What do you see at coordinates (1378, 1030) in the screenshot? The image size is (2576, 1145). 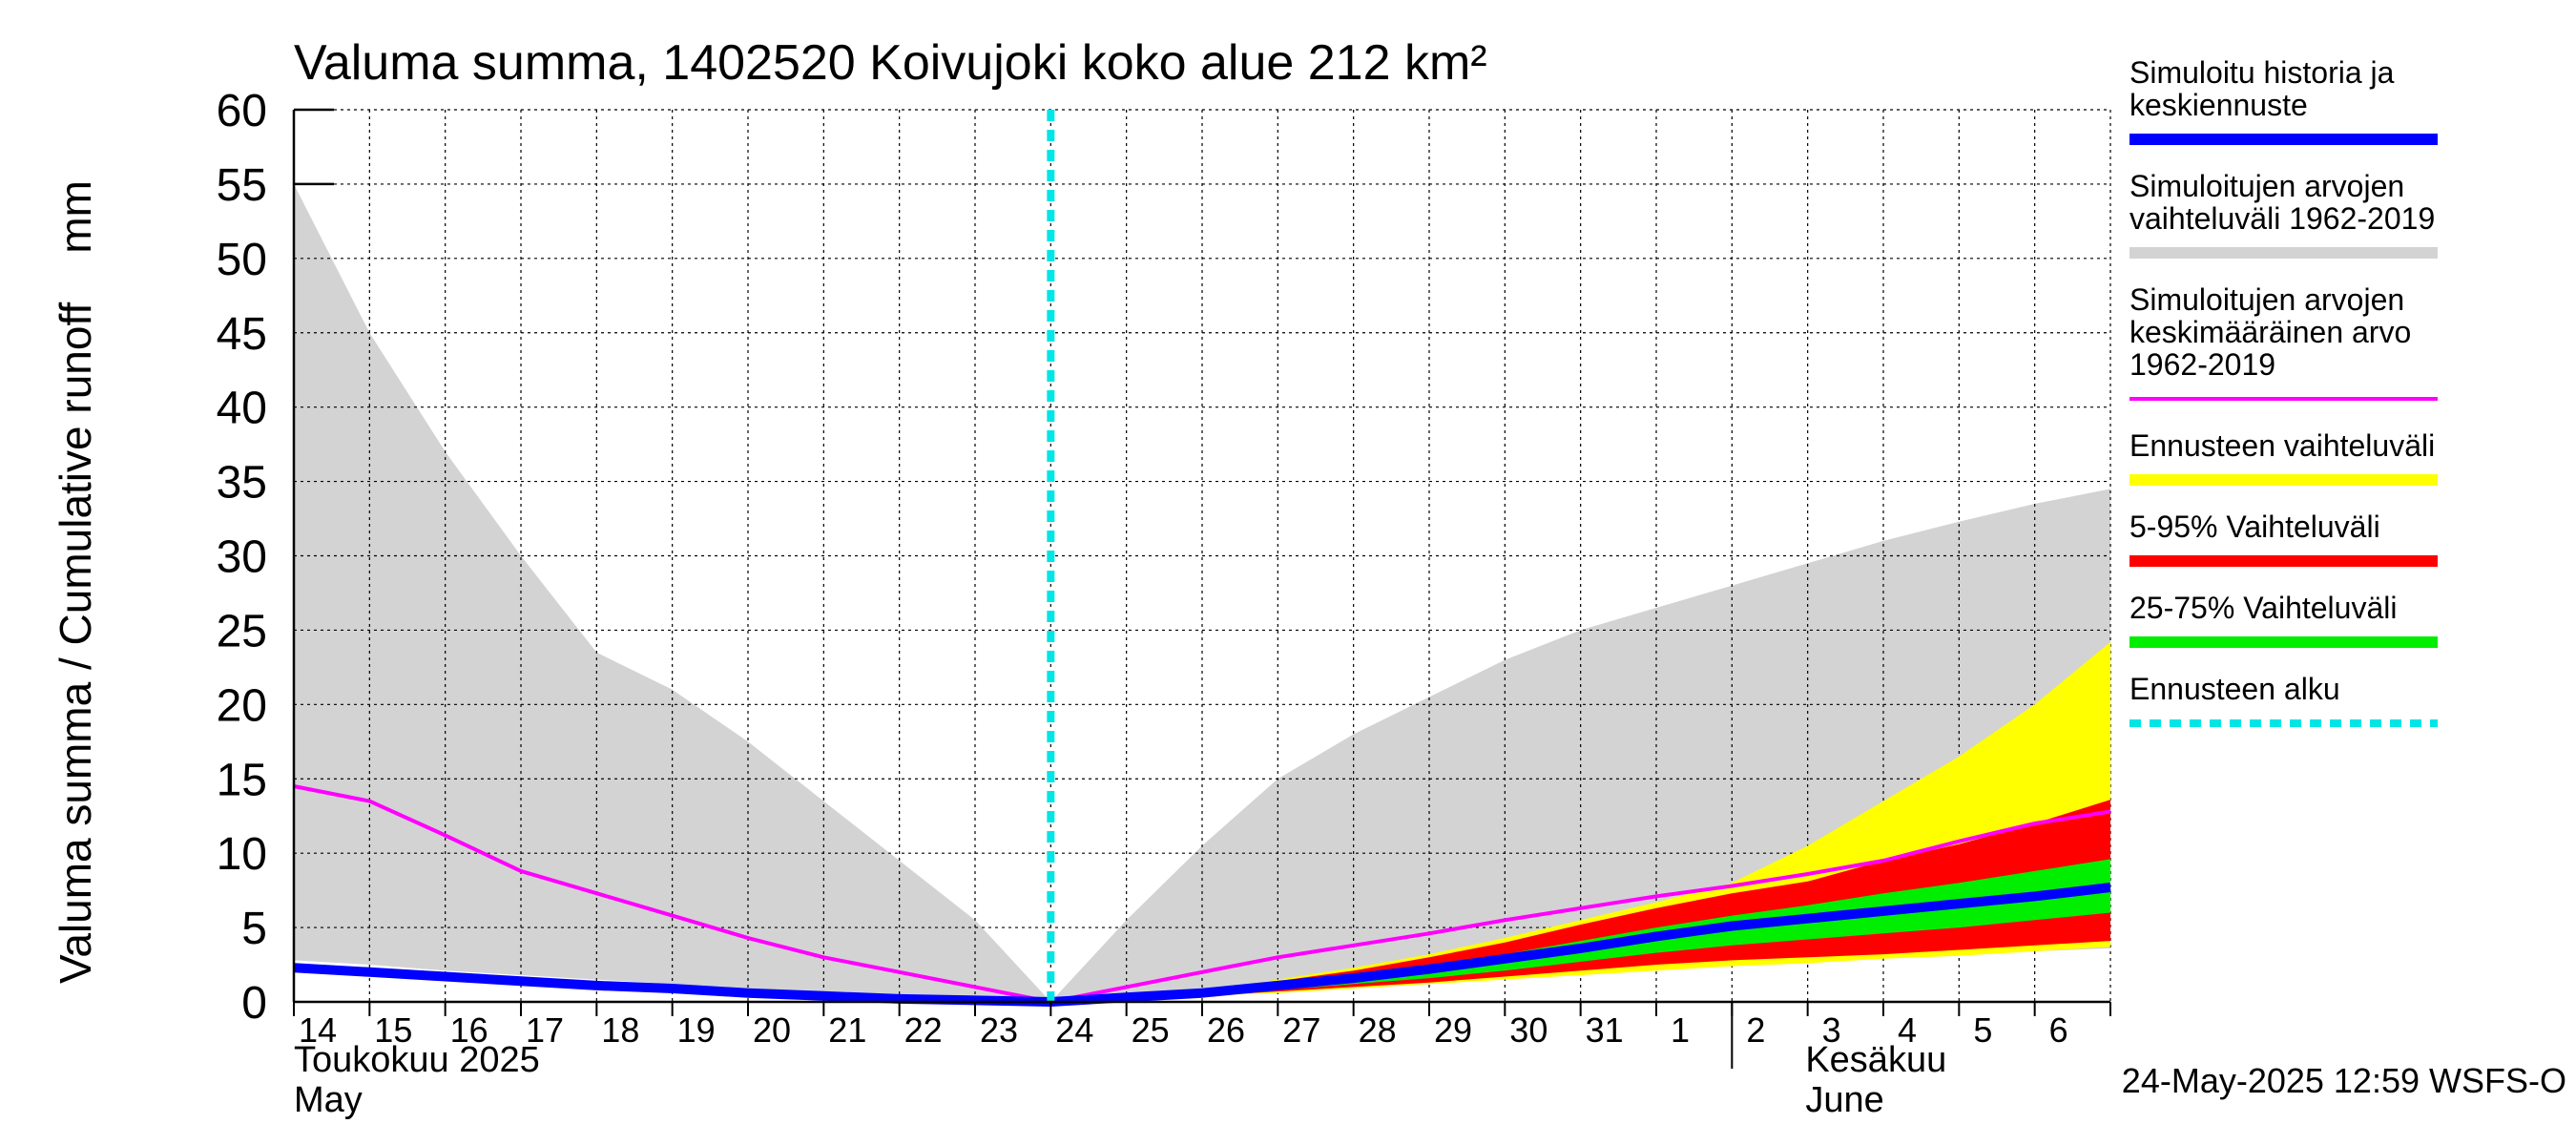 I see `x-tick-label: 28` at bounding box center [1378, 1030].